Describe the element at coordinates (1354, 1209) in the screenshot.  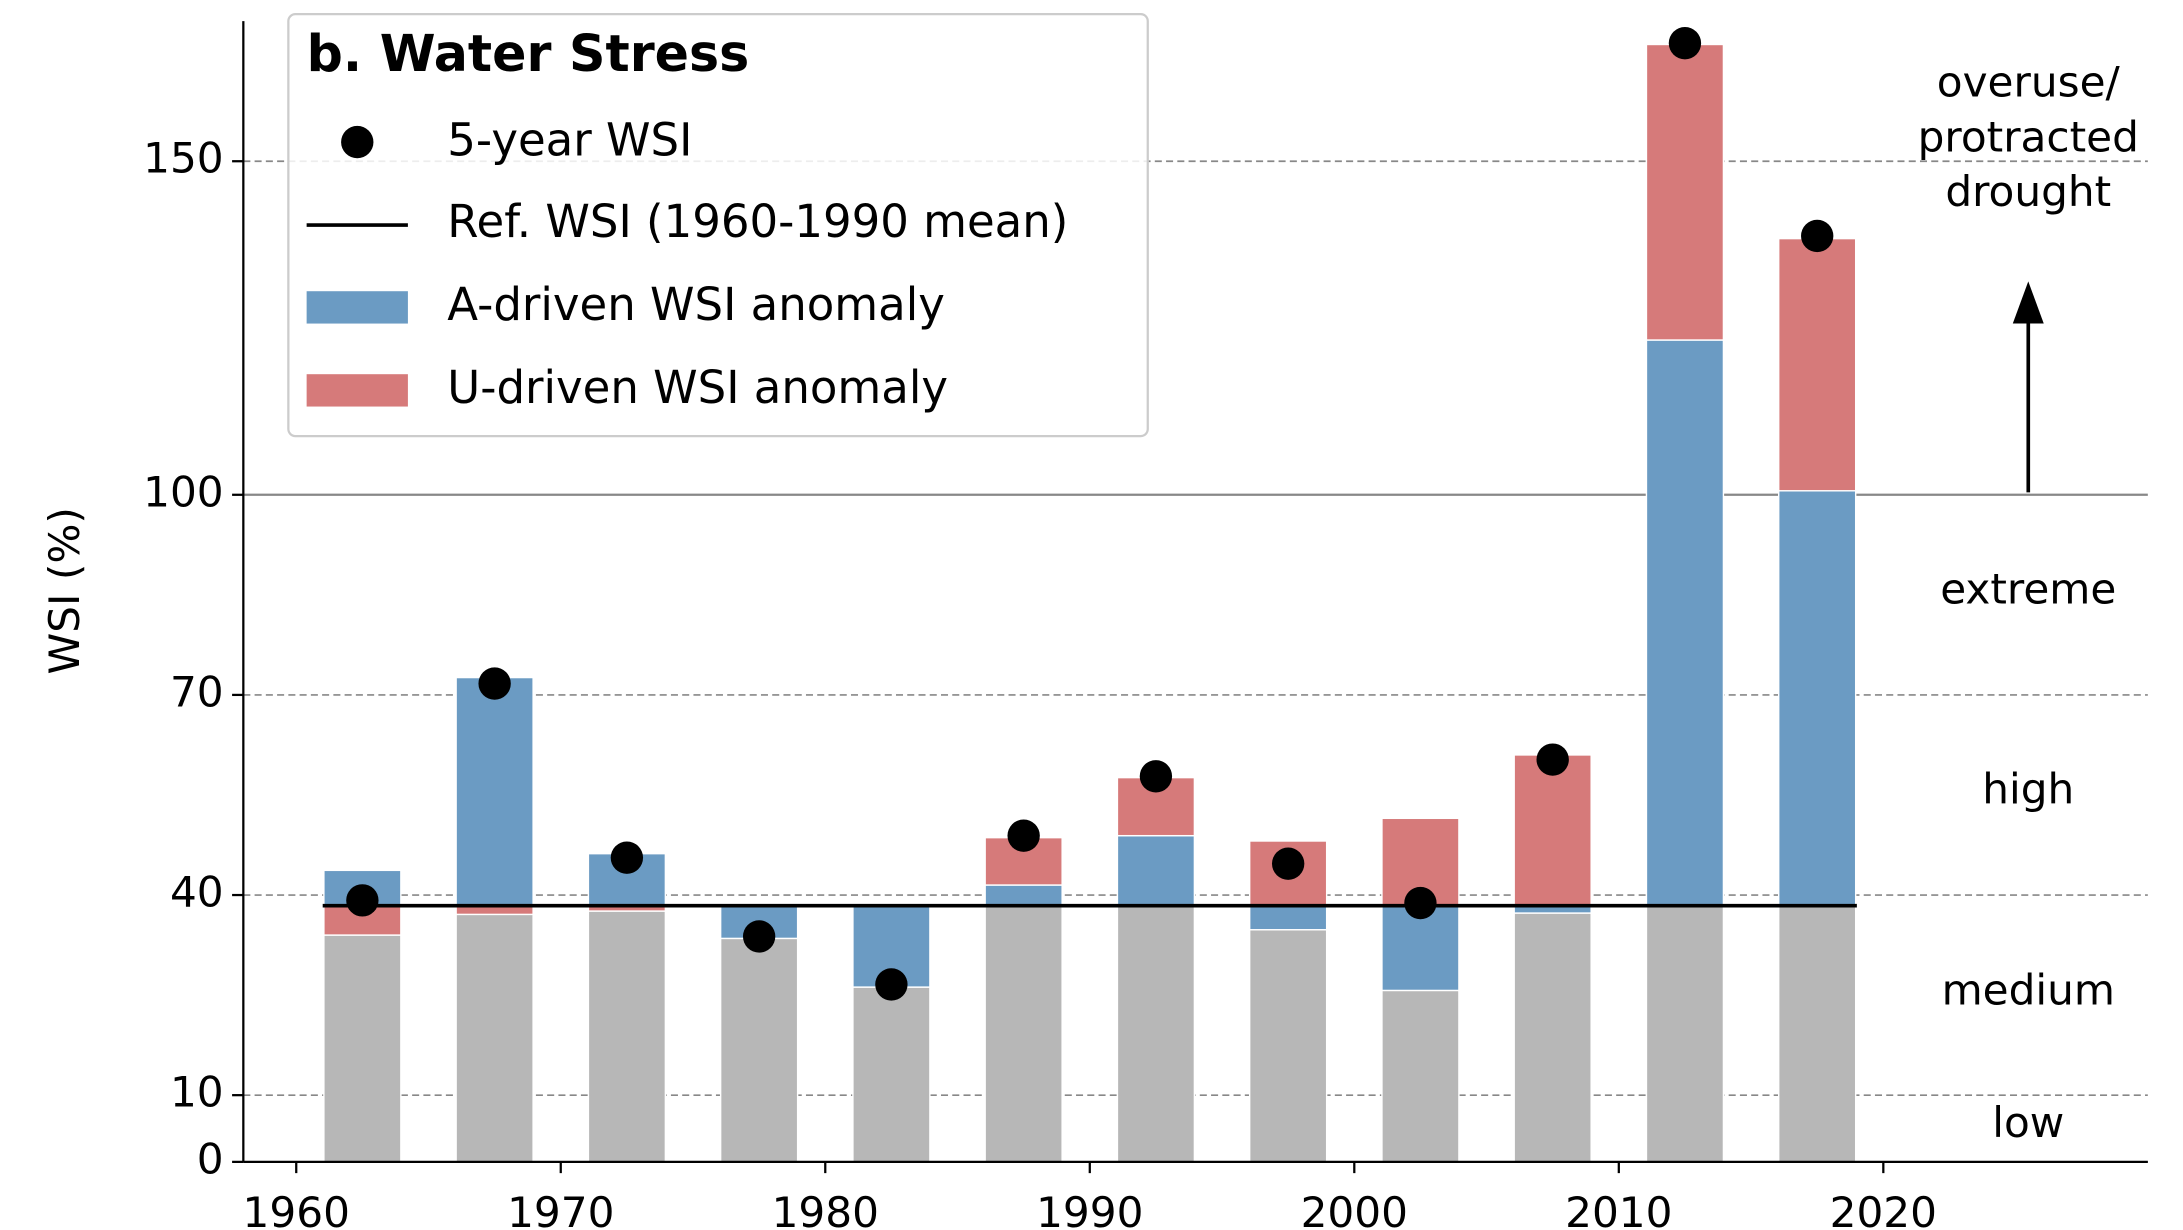
I see `x-tick-label: 2000` at that location.